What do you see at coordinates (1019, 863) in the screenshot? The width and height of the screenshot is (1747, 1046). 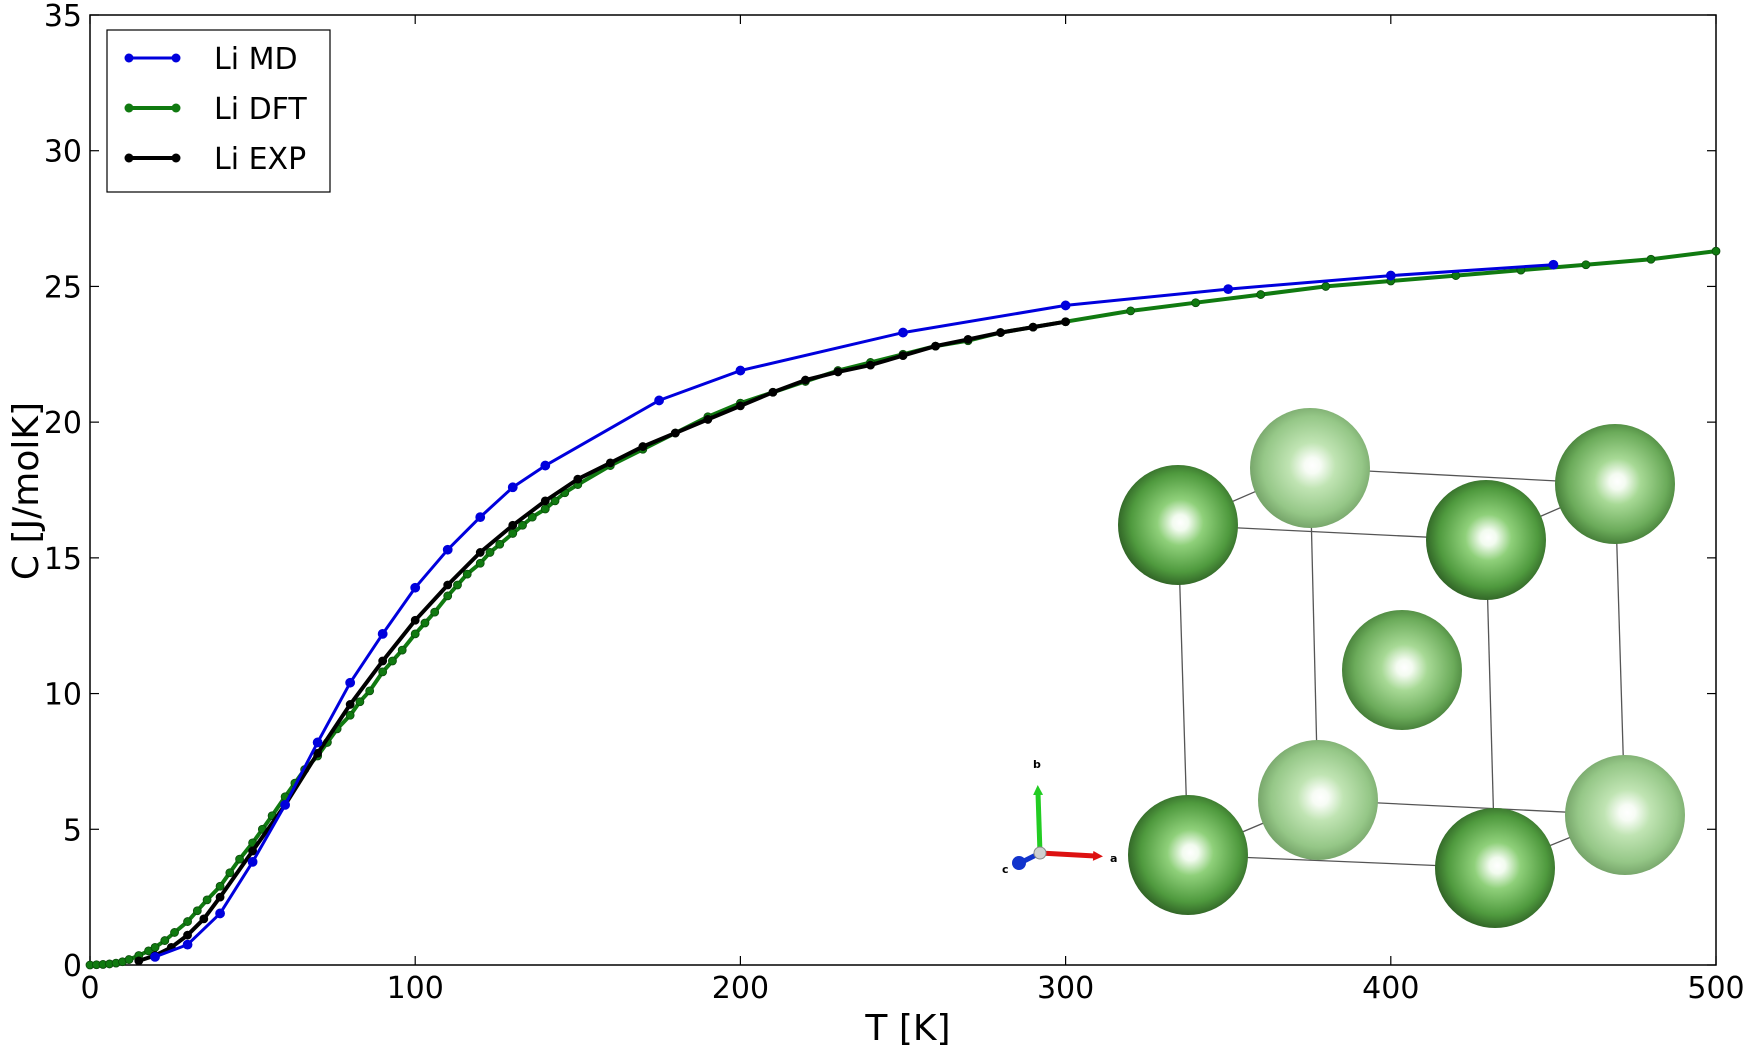 I see `axis-c-head` at bounding box center [1019, 863].